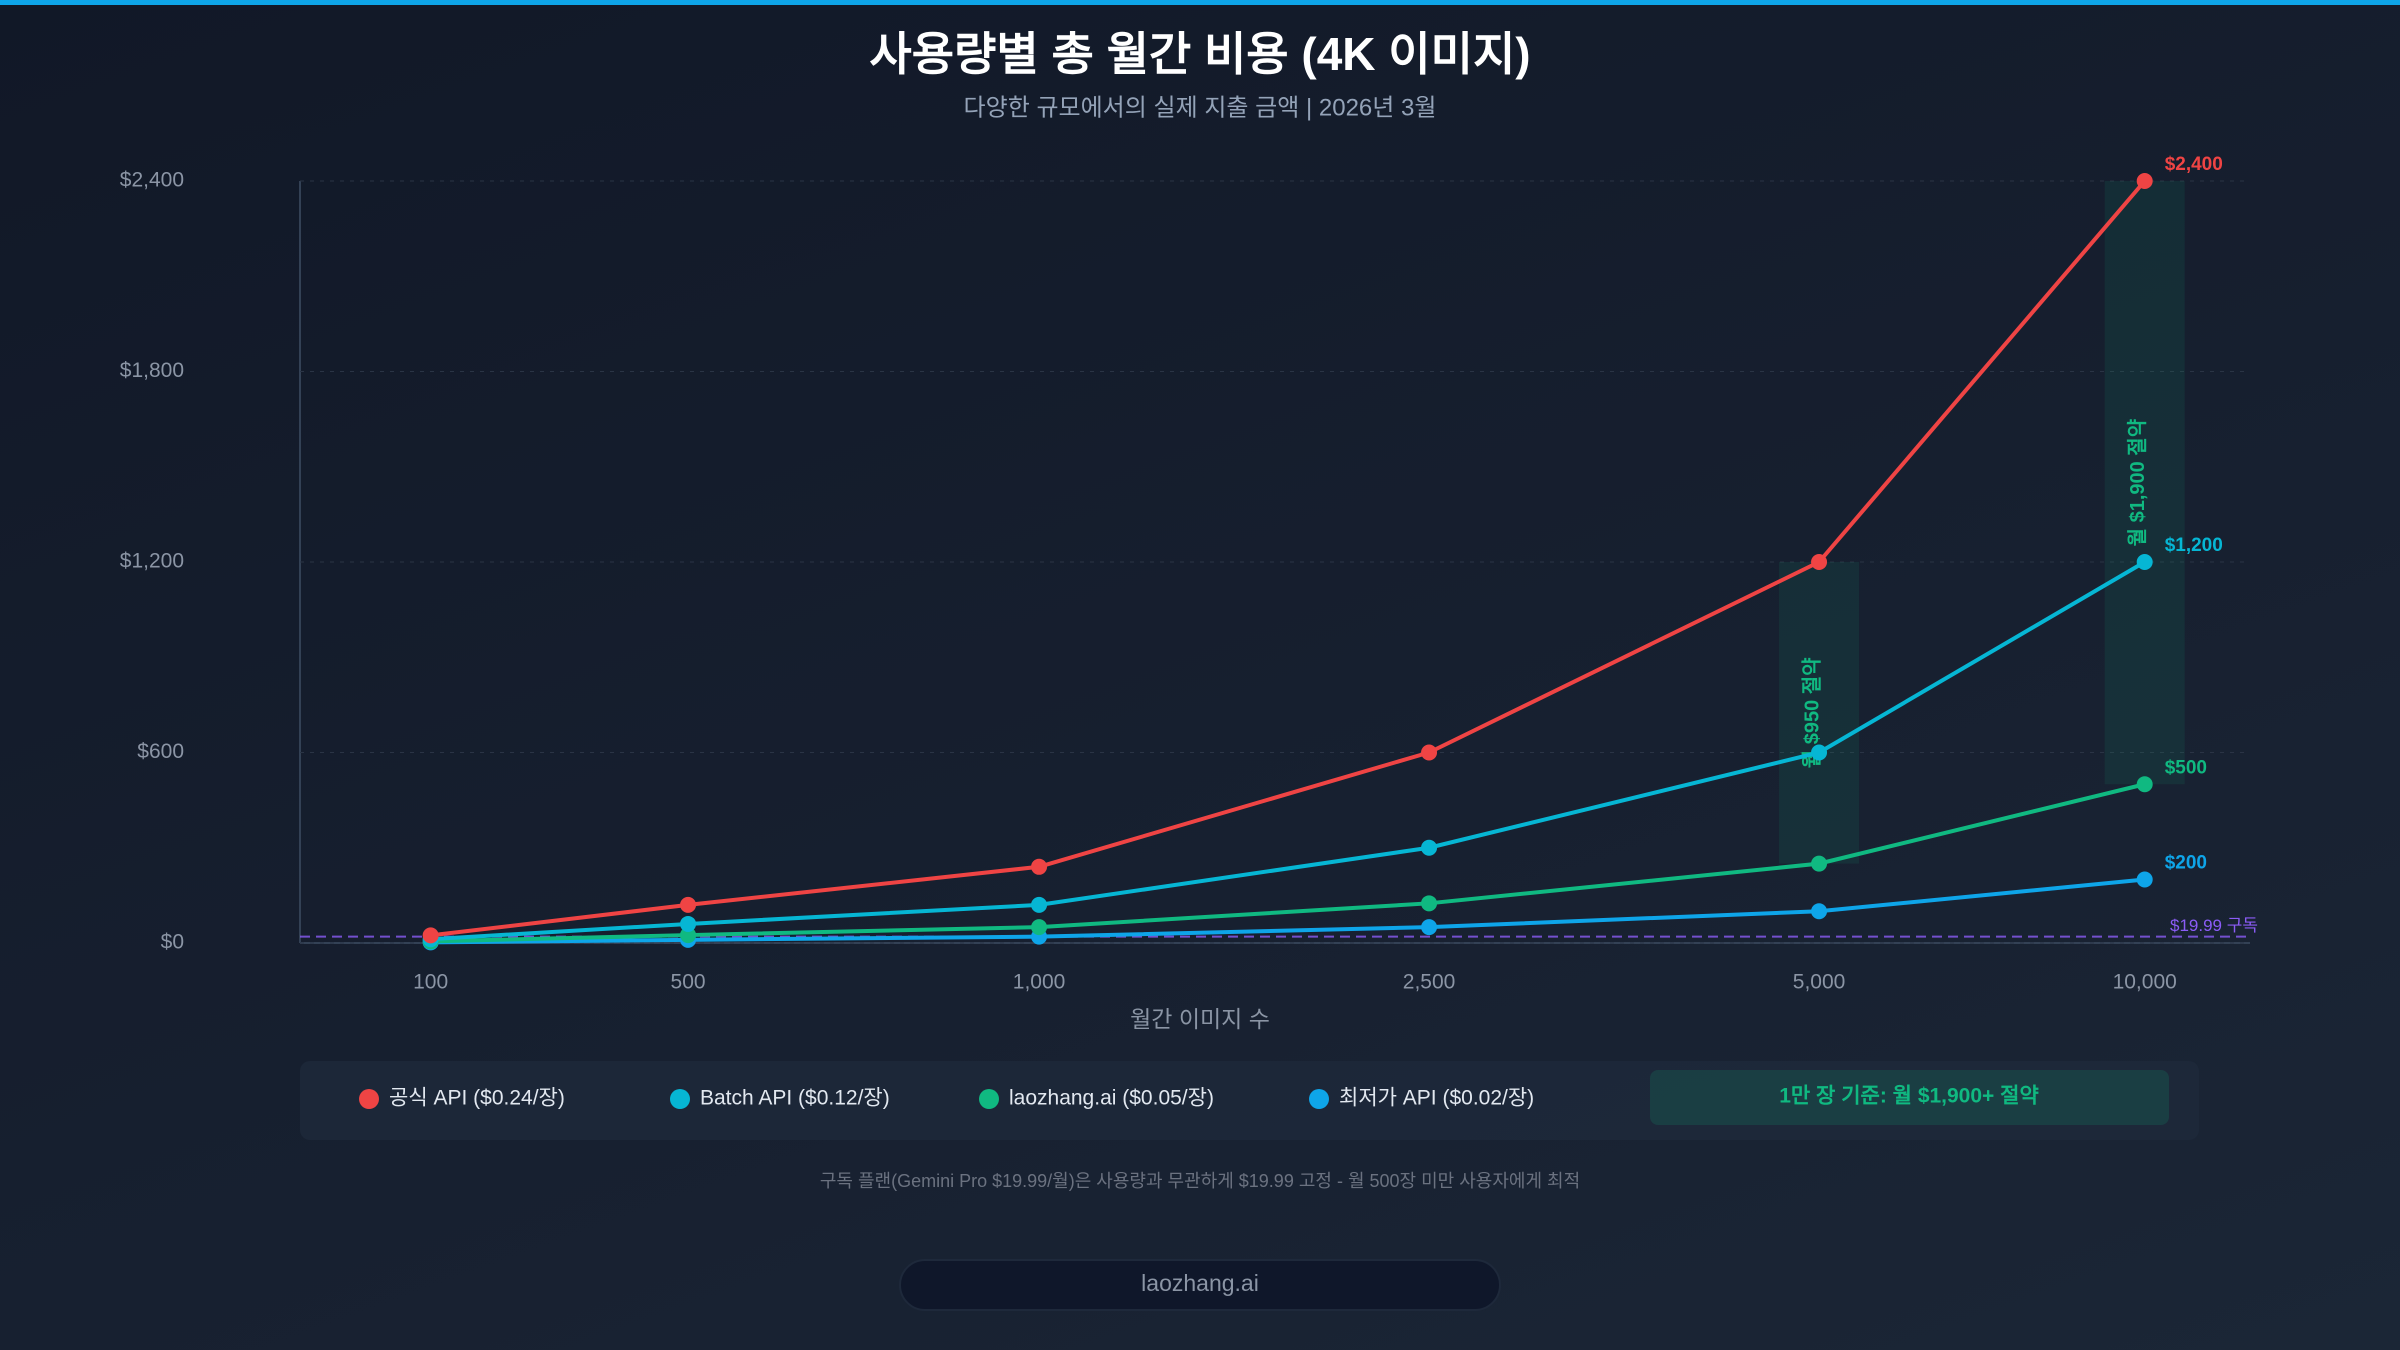 The width and height of the screenshot is (2400, 1350). Describe the element at coordinates (2214, 925) in the screenshot. I see `reference-label: $19.99 구독` at that location.